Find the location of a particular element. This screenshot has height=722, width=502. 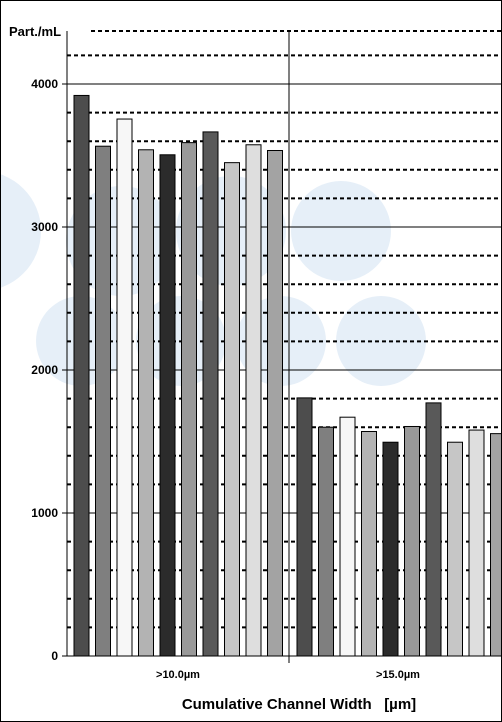

category-label: >10.0µm is located at coordinates (178, 675).